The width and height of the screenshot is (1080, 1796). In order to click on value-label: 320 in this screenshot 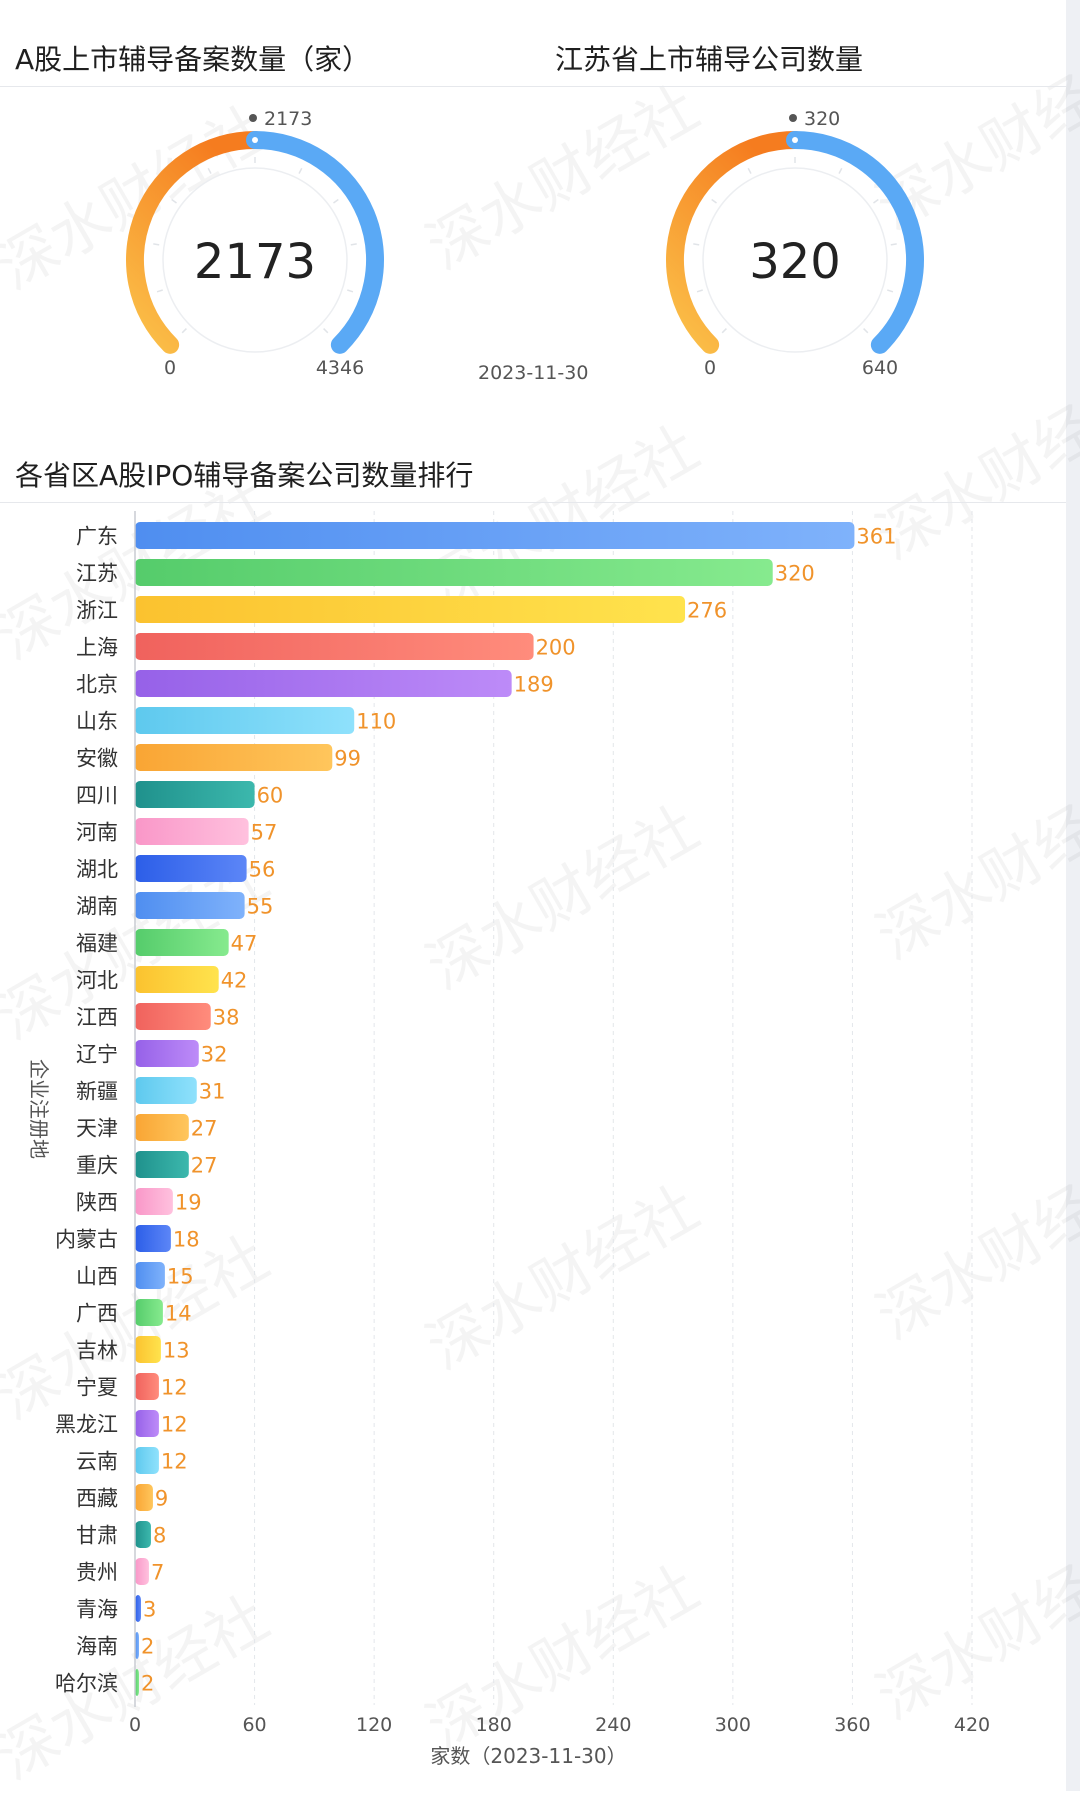, I will do `click(795, 574)`.